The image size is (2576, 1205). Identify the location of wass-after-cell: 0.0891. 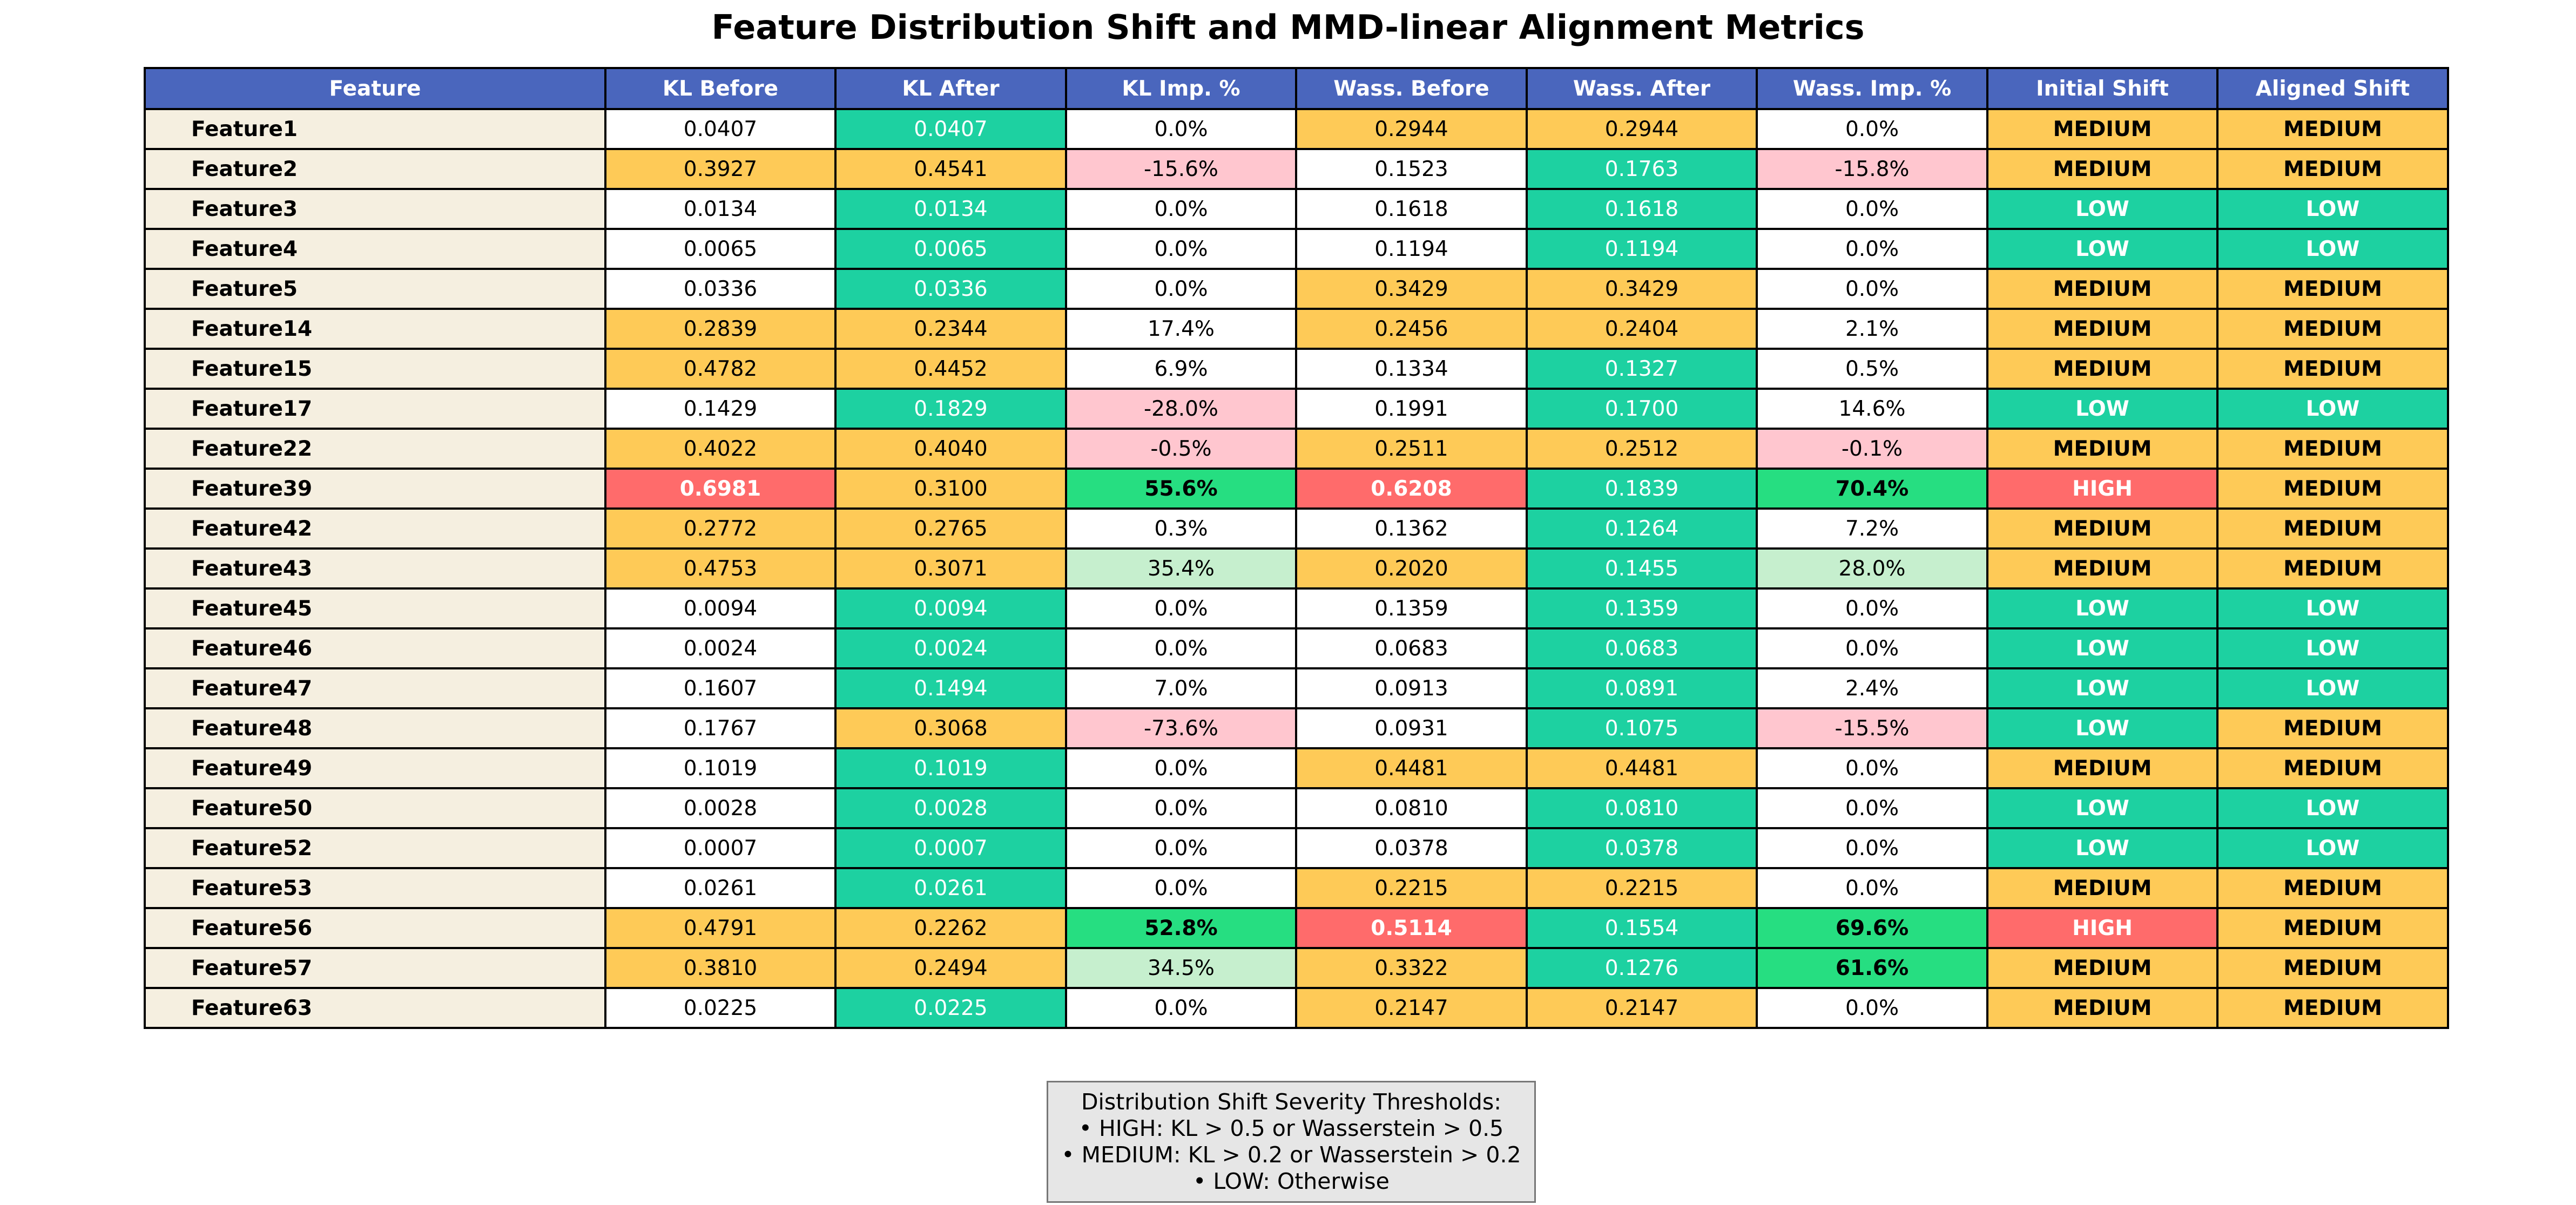
(1642, 688).